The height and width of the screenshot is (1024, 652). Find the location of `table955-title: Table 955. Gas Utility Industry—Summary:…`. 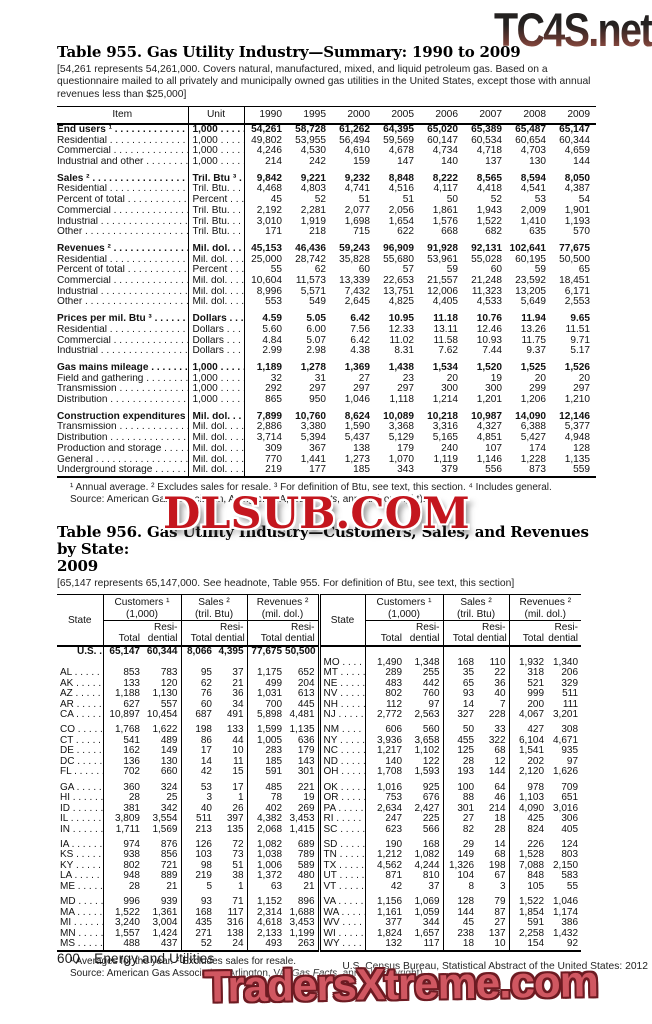

table955-title: Table 955. Gas Utility Industry—Summary:… is located at coordinates (289, 52).